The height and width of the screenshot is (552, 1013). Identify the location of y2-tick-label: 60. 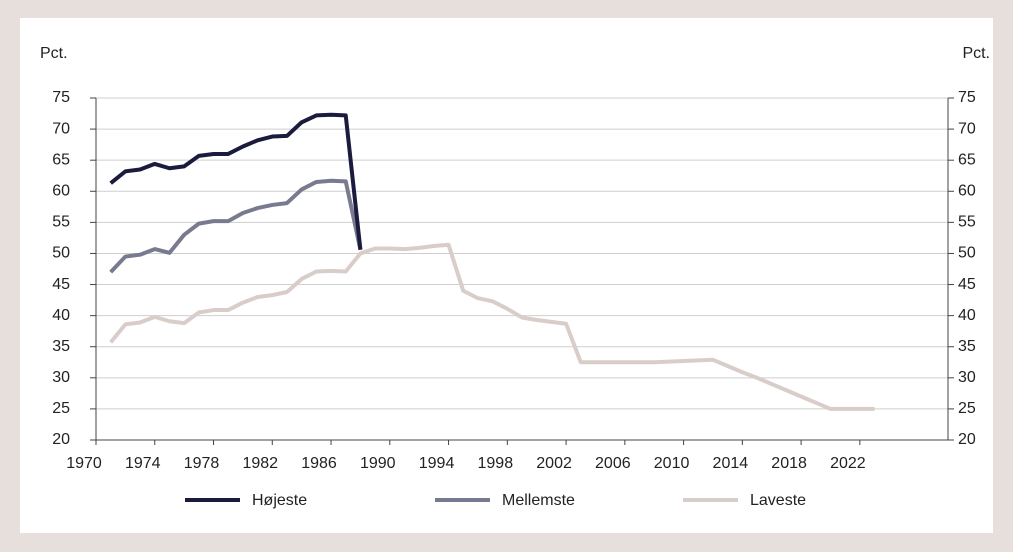
(967, 190).